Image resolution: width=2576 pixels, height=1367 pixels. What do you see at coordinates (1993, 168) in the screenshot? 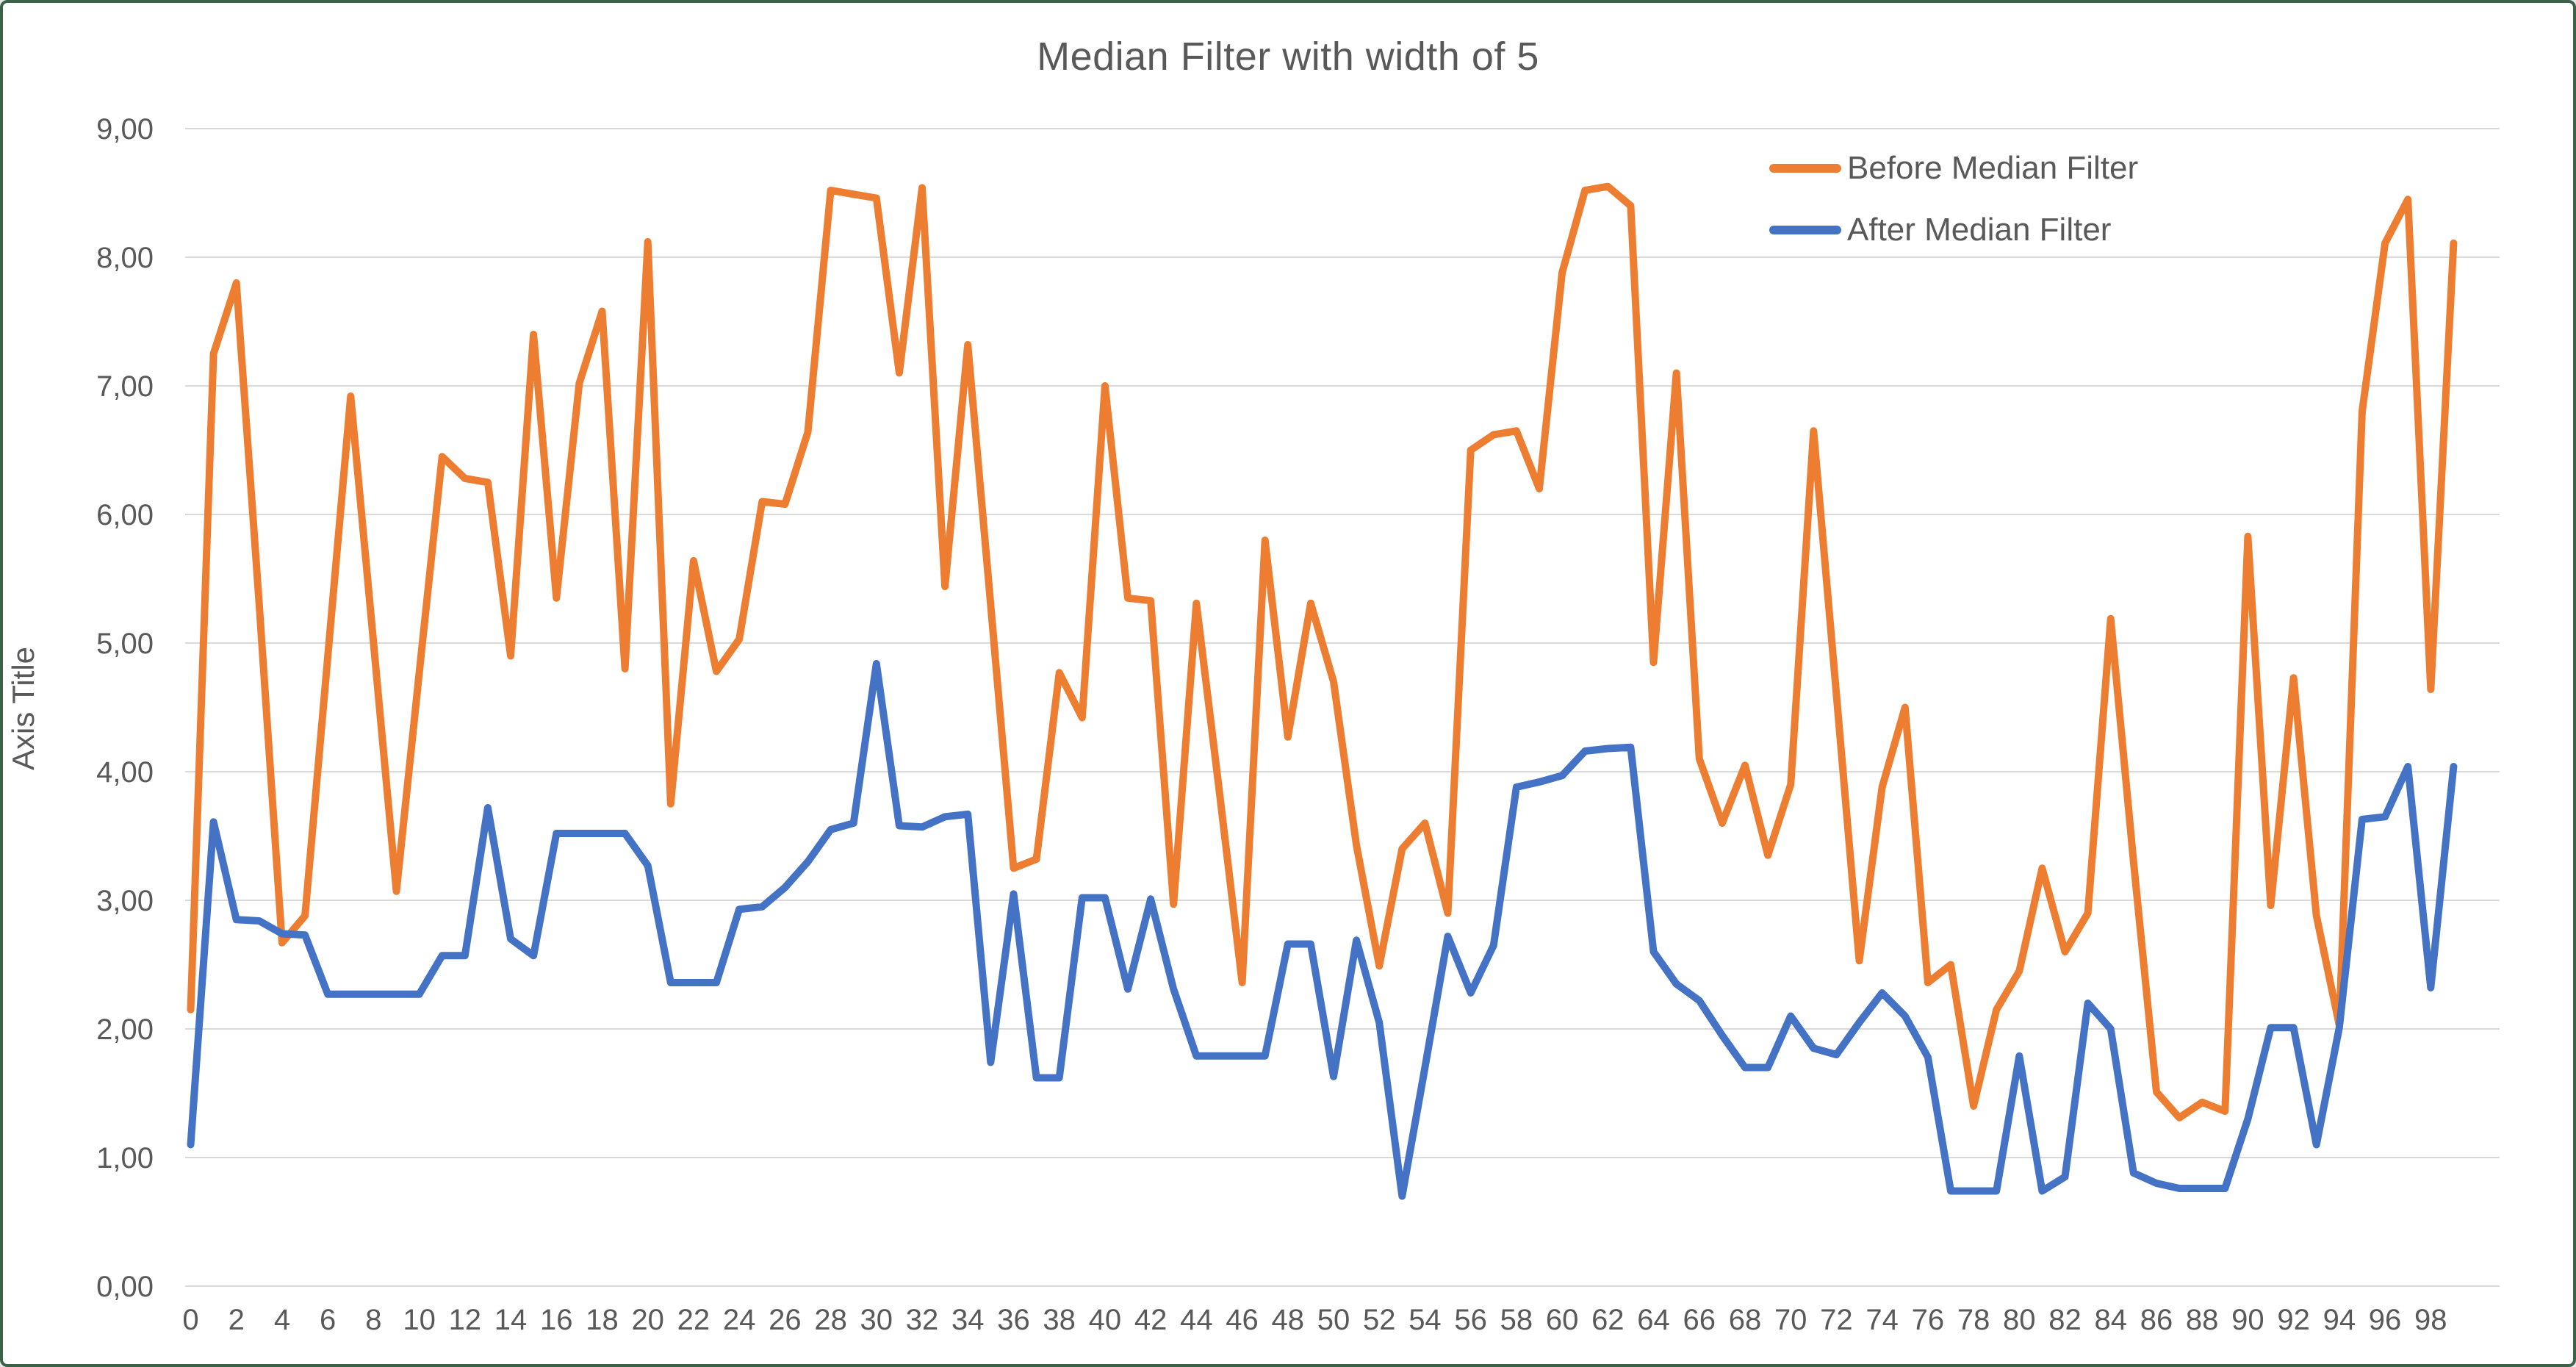
I see `legend-label: Before Median Filter` at bounding box center [1993, 168].